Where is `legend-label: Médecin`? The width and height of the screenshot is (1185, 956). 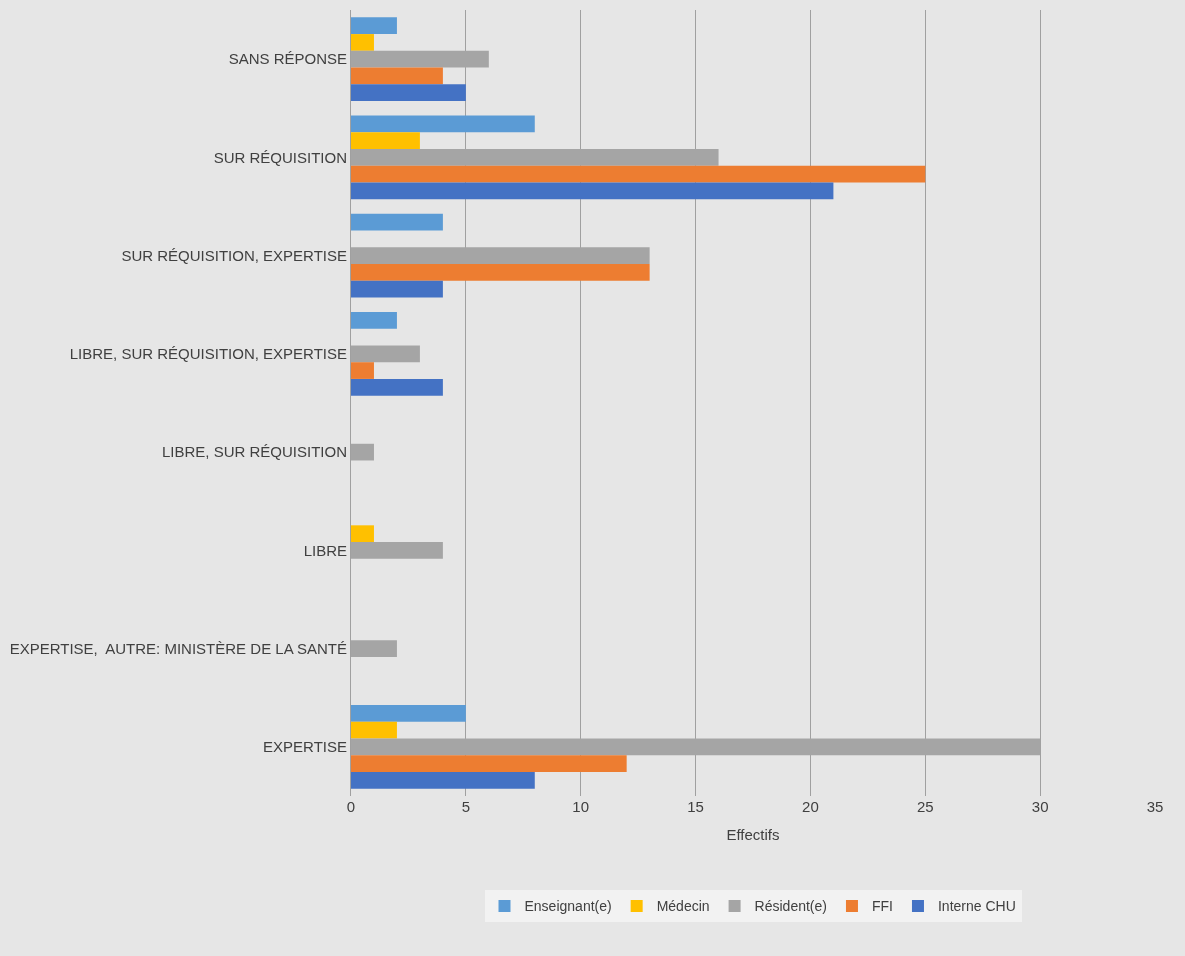 legend-label: Médecin is located at coordinates (683, 906).